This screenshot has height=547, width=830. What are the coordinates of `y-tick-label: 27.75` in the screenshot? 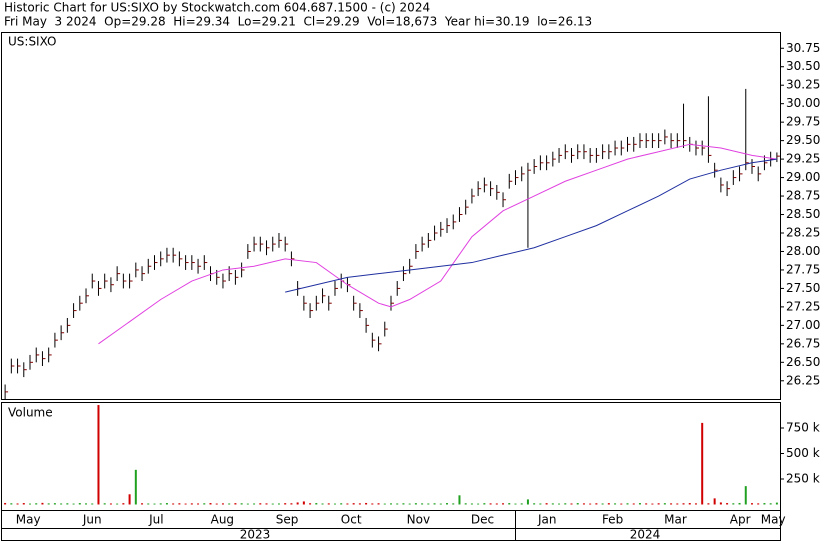 It's located at (803, 269).